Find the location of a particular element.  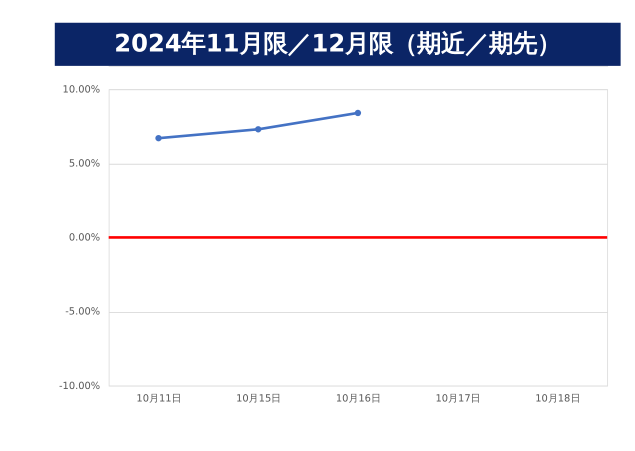

y-tick-label: -5.00% is located at coordinates (82, 312).